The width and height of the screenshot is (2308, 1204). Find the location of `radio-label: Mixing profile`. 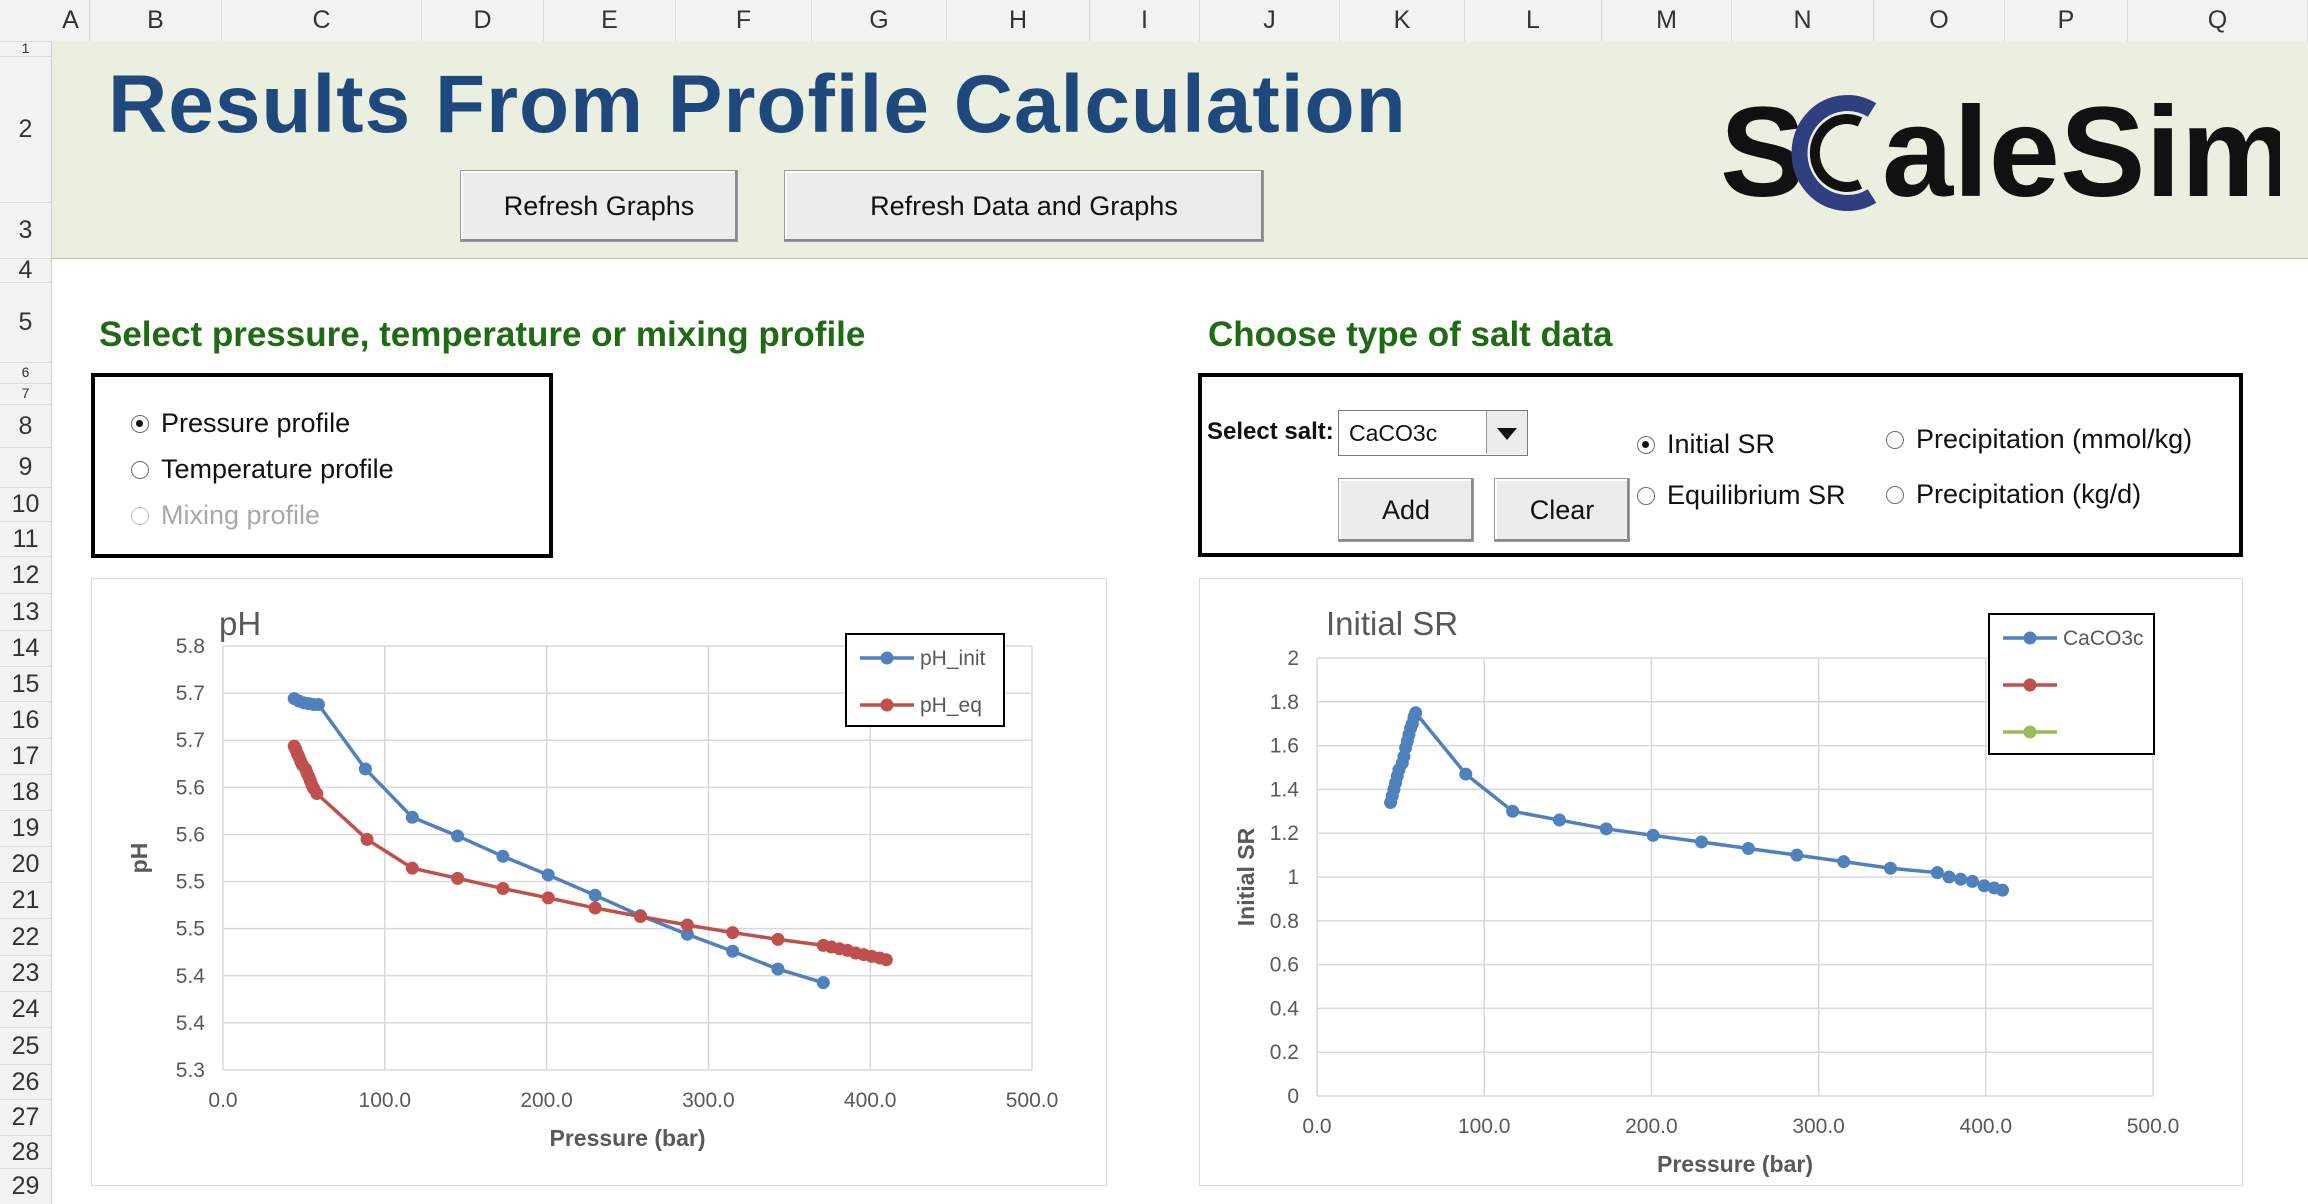

radio-label: Mixing profile is located at coordinates (241, 515).